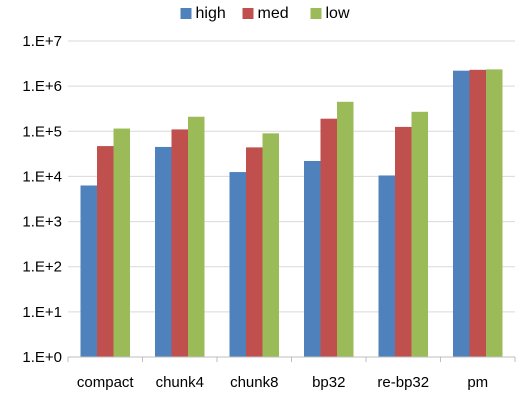 The width and height of the screenshot is (523, 400). What do you see at coordinates (42, 222) in the screenshot?
I see `y-tick-label: 1.E+3` at bounding box center [42, 222].